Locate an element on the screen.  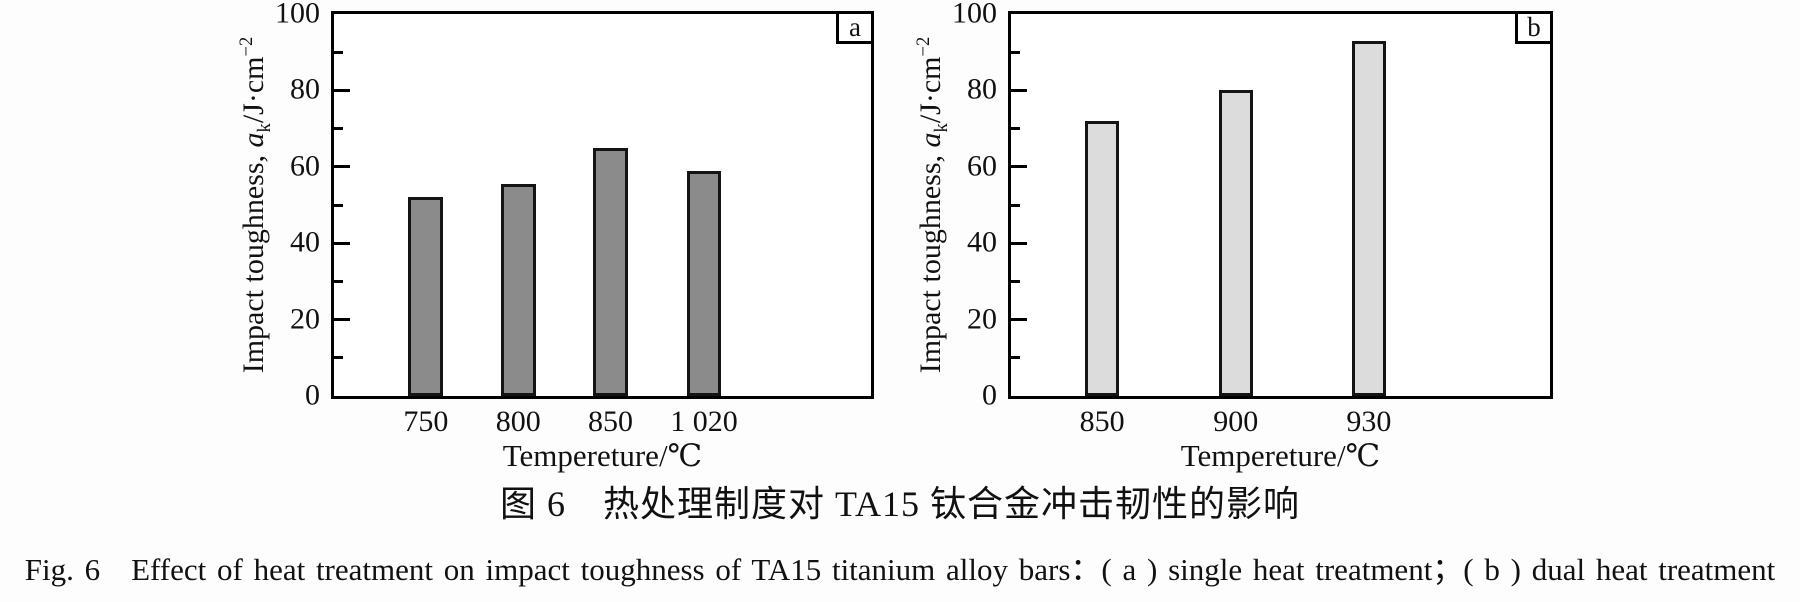
panel-label-a: a is located at coordinates (855, 27).